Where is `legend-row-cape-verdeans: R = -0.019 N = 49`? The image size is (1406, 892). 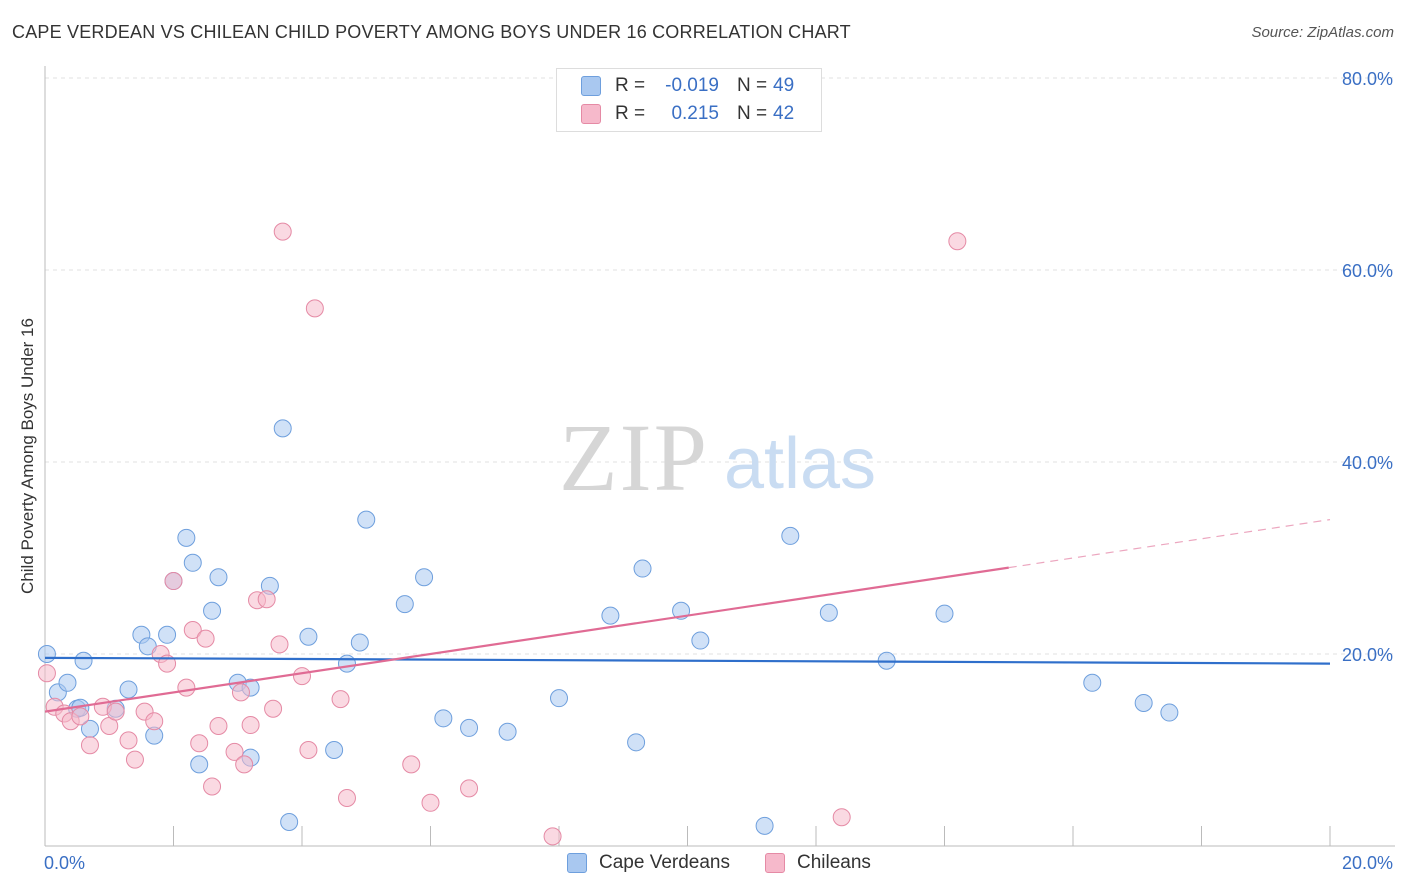 legend-row-cape-verdeans: R = -0.019 N = 49 is located at coordinates (687, 86).